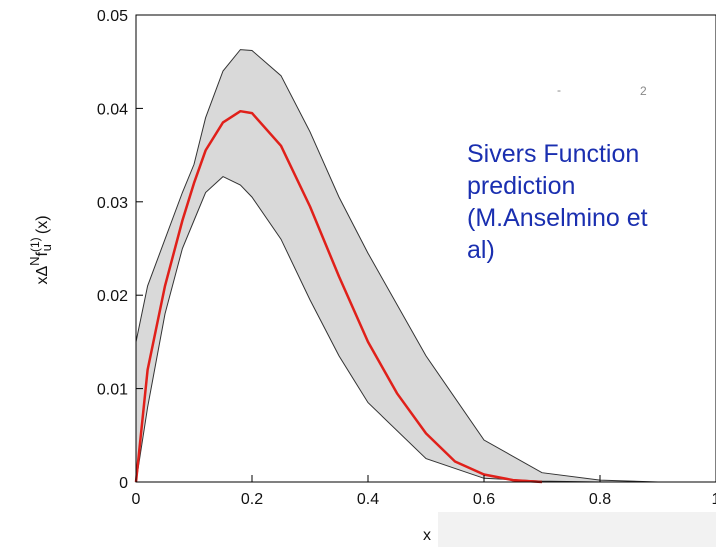  I want to click on x-tick-label: 0.2, so click(252, 499).